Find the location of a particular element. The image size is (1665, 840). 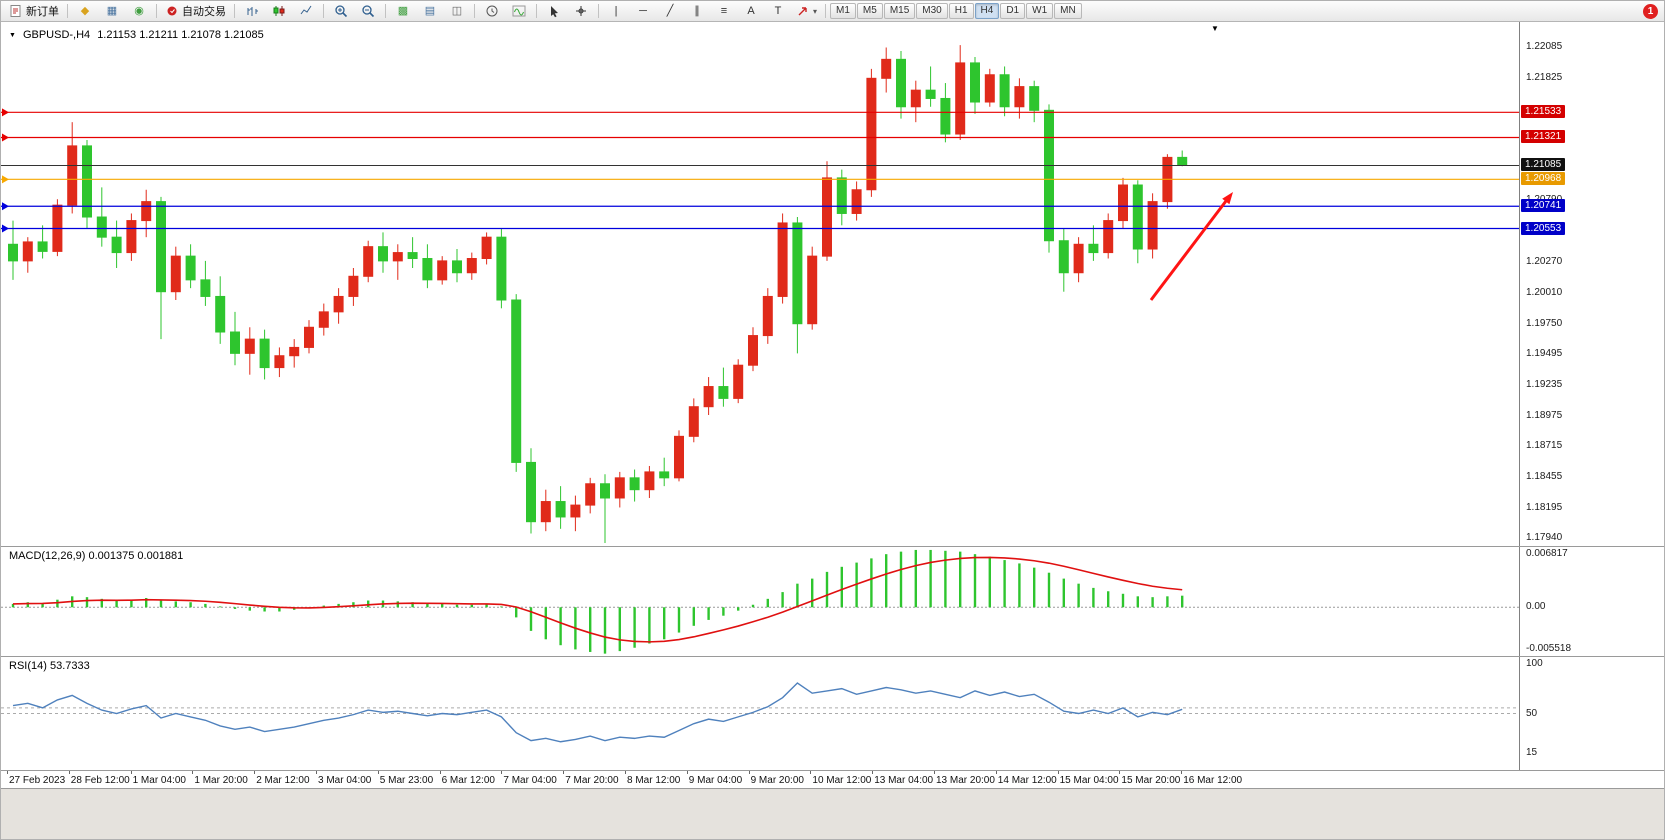

new-chart-button: ▤ is located at coordinates (430, 11).